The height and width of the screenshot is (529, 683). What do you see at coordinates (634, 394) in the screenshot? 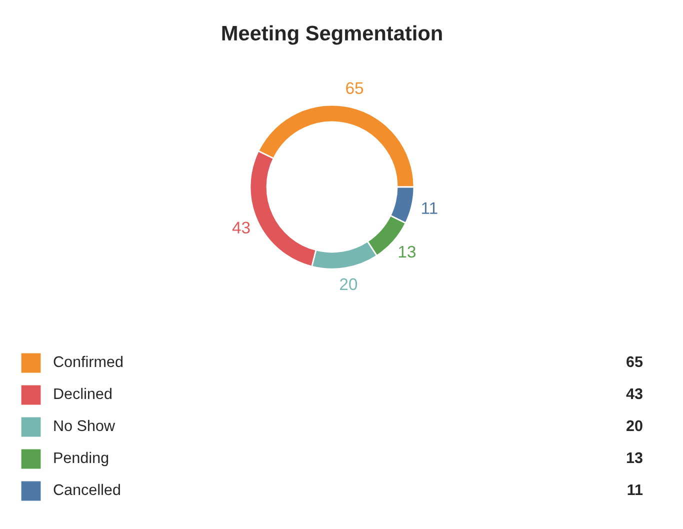
I see `text: 43` at bounding box center [634, 394].